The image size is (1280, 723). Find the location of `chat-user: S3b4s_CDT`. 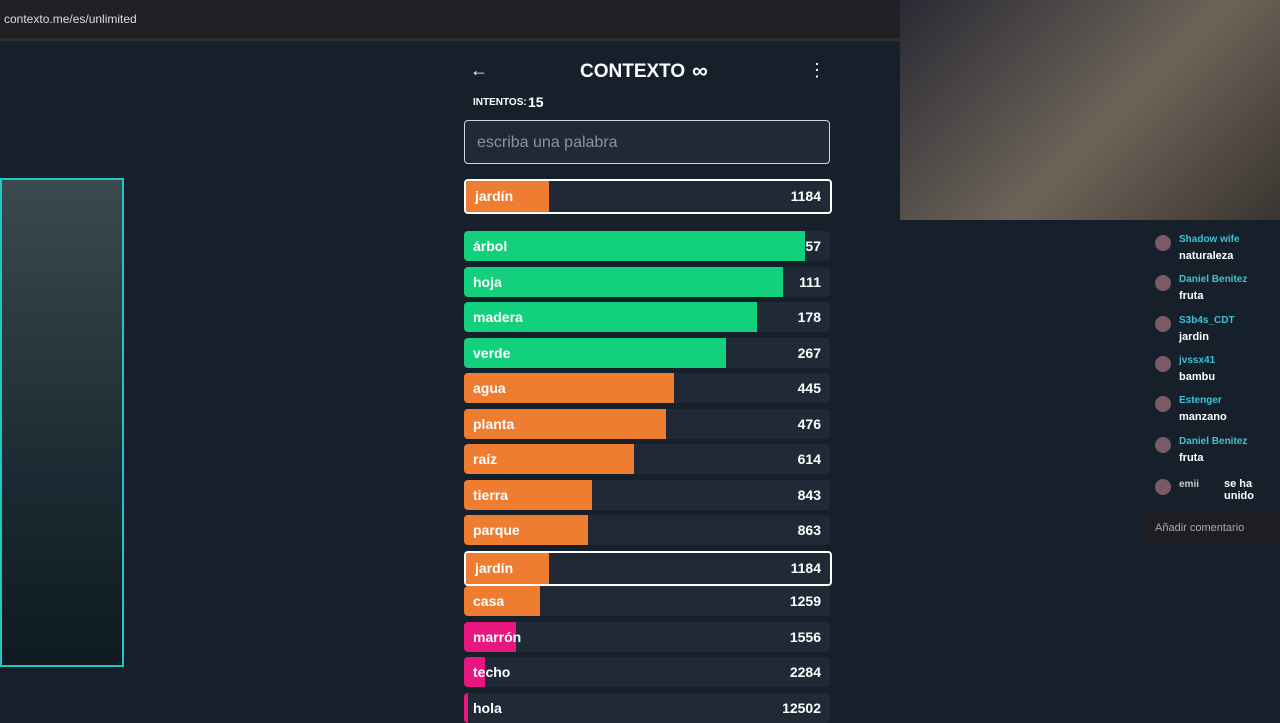

chat-user: S3b4s_CDT is located at coordinates (1207, 320).